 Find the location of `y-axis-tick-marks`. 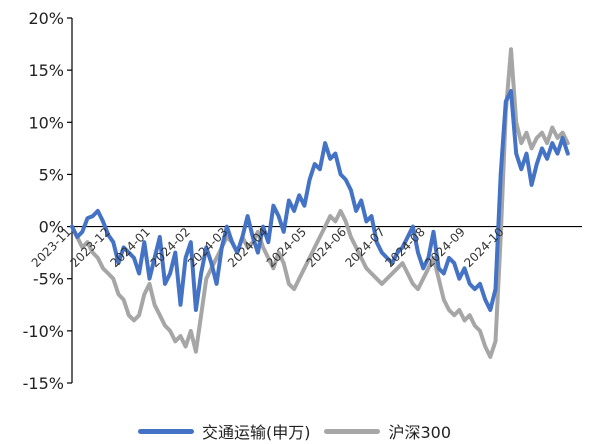

y-axis-tick-marks is located at coordinates (69, 200).